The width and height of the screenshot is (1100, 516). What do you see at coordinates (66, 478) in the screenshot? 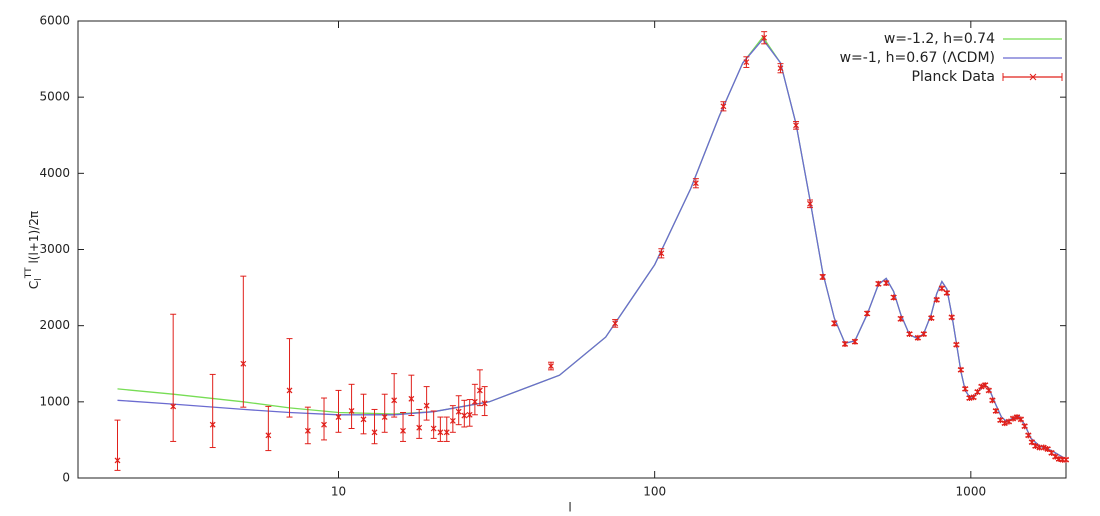
I see `y-tick-label: 0` at bounding box center [66, 478].